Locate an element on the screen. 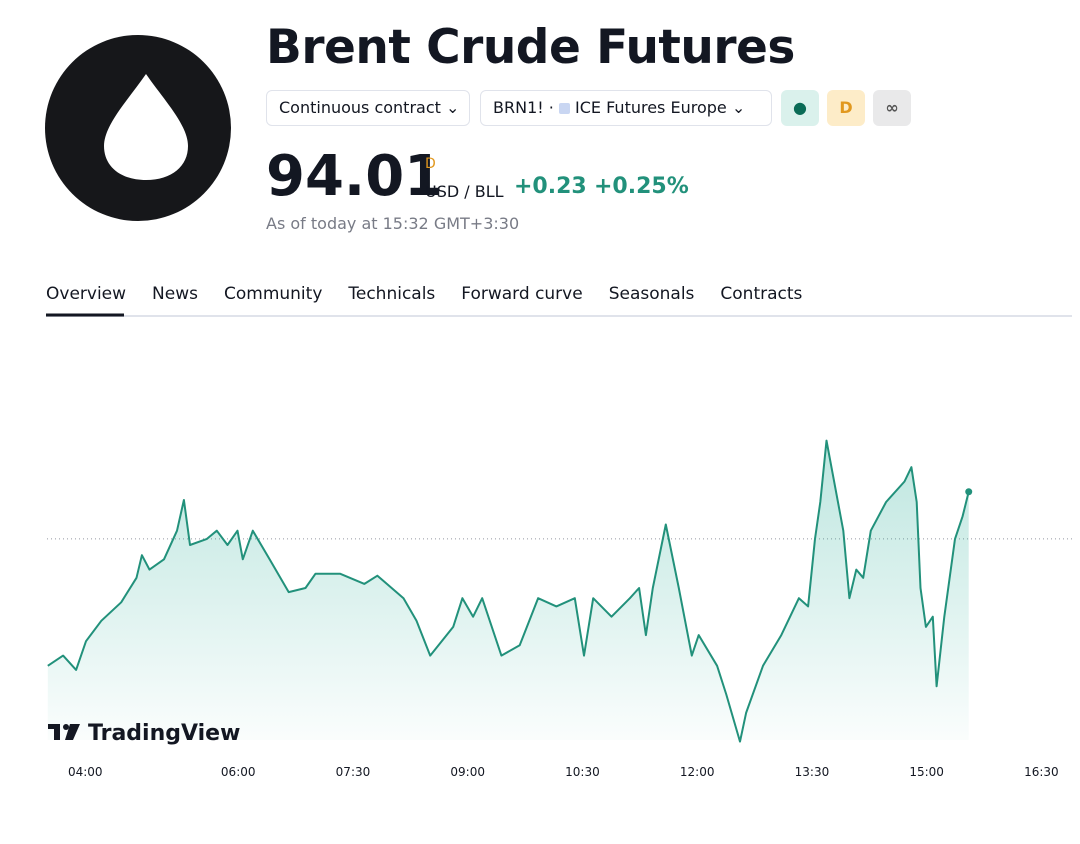  price-flag: D is located at coordinates (430, 164).